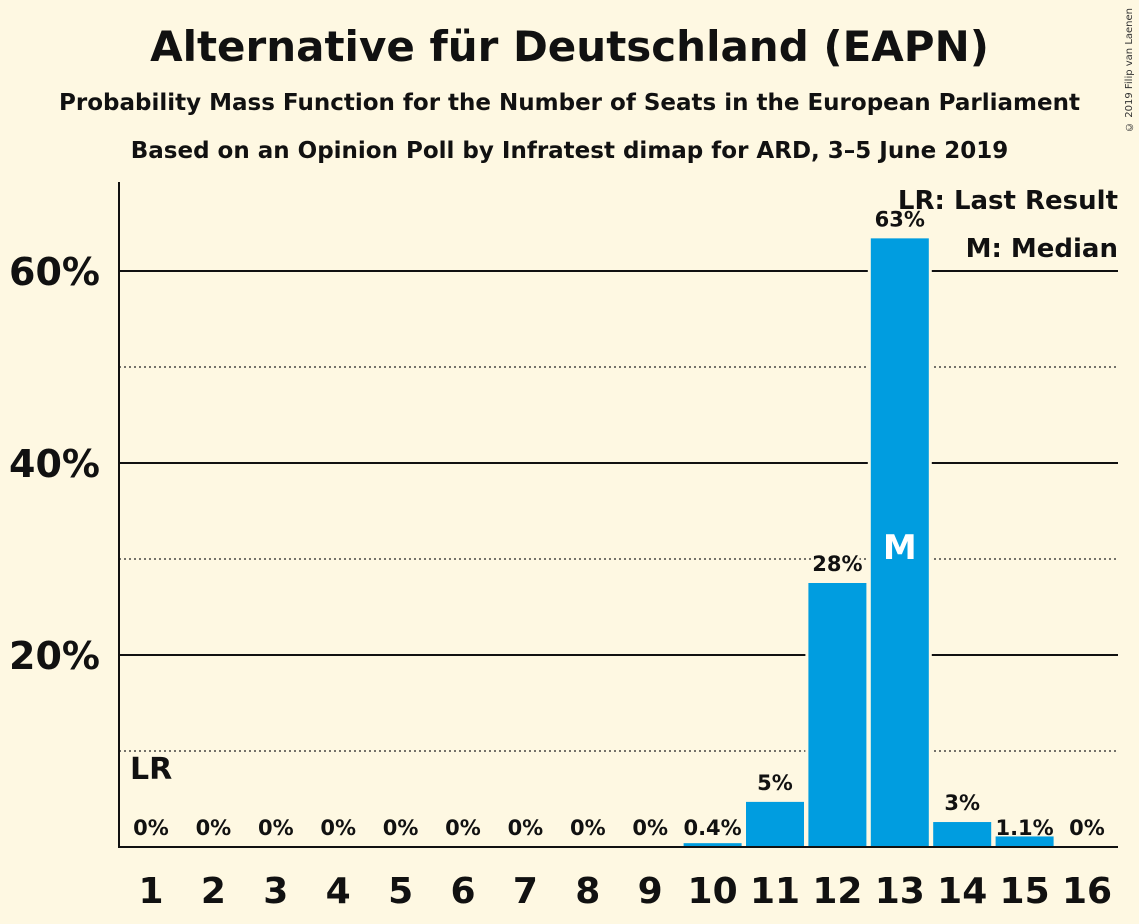 Image resolution: width=1139 pixels, height=924 pixels. What do you see at coordinates (213, 891) in the screenshot?
I see `x-tick-label: 2` at bounding box center [213, 891].